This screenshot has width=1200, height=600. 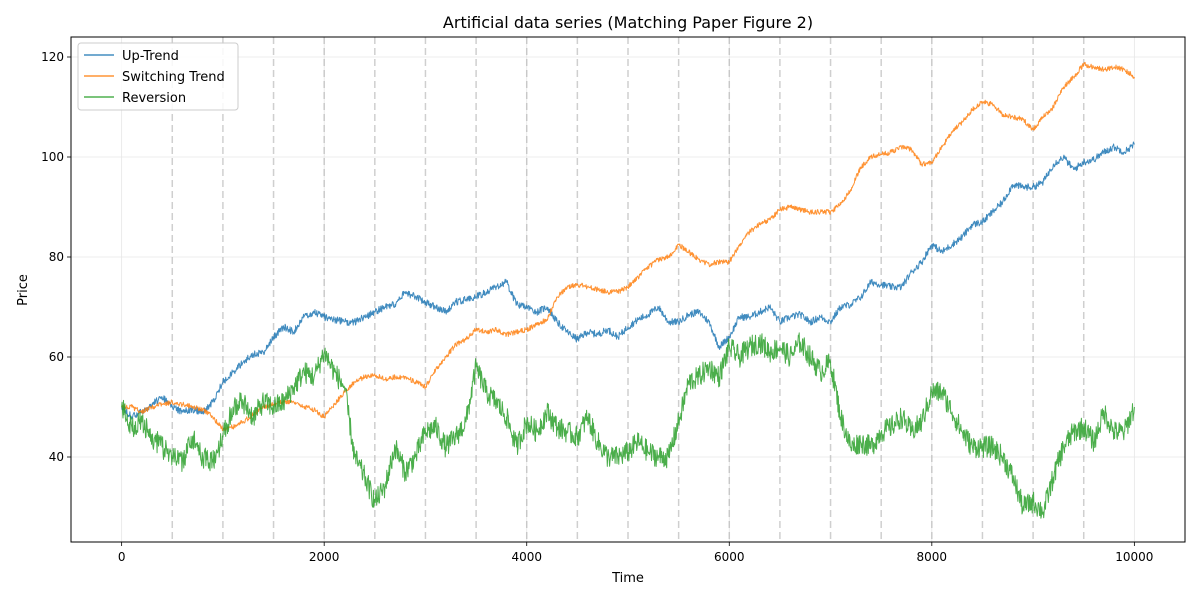 I want to click on legend: Up-Trend Switching Trend Reversion, so click(x=158, y=76).